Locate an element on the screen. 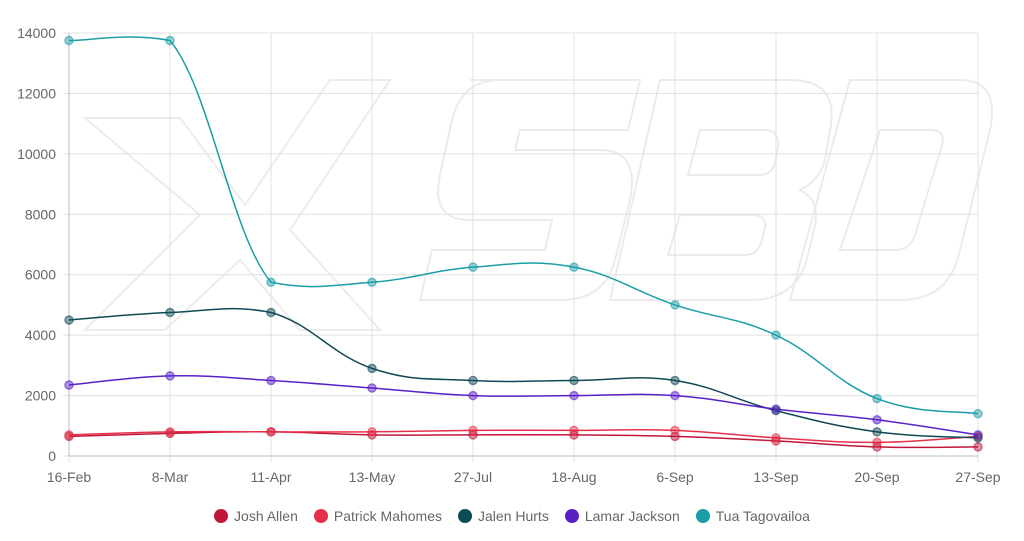 This screenshot has height=541, width=1024. series-line-patrick-mahomes is located at coordinates (523, 436).